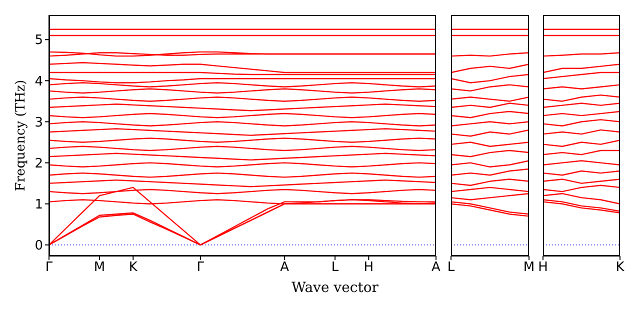 Image resolution: width=641 pixels, height=310 pixels. Describe the element at coordinates (21, 136) in the screenshot. I see `y-axis-title: Frequency (THz)` at that location.